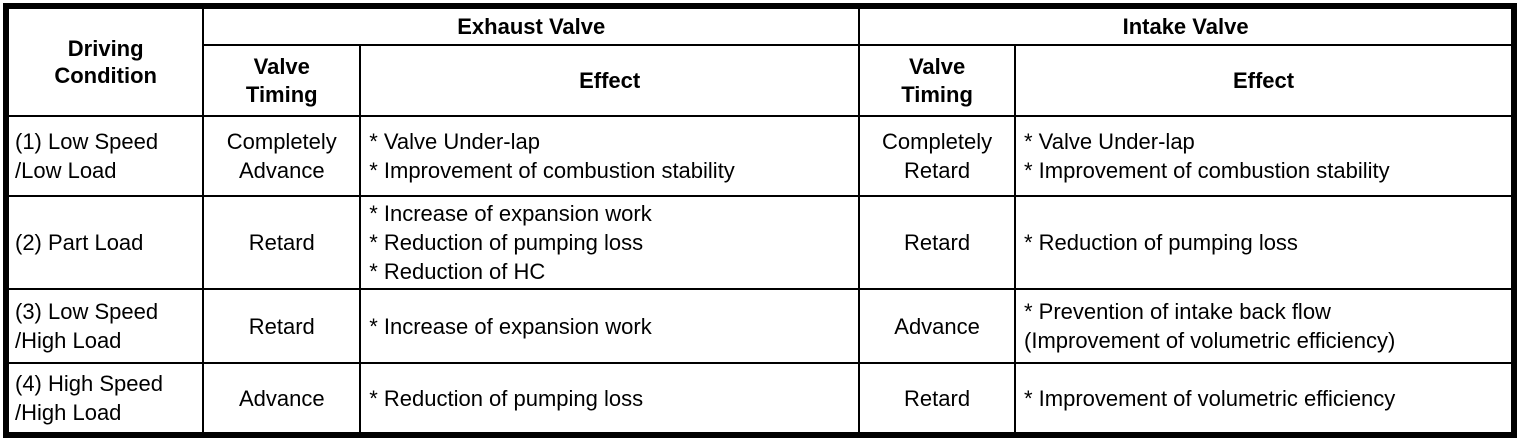  I want to click on cell-line: * Reduction of HC, so click(457, 272).